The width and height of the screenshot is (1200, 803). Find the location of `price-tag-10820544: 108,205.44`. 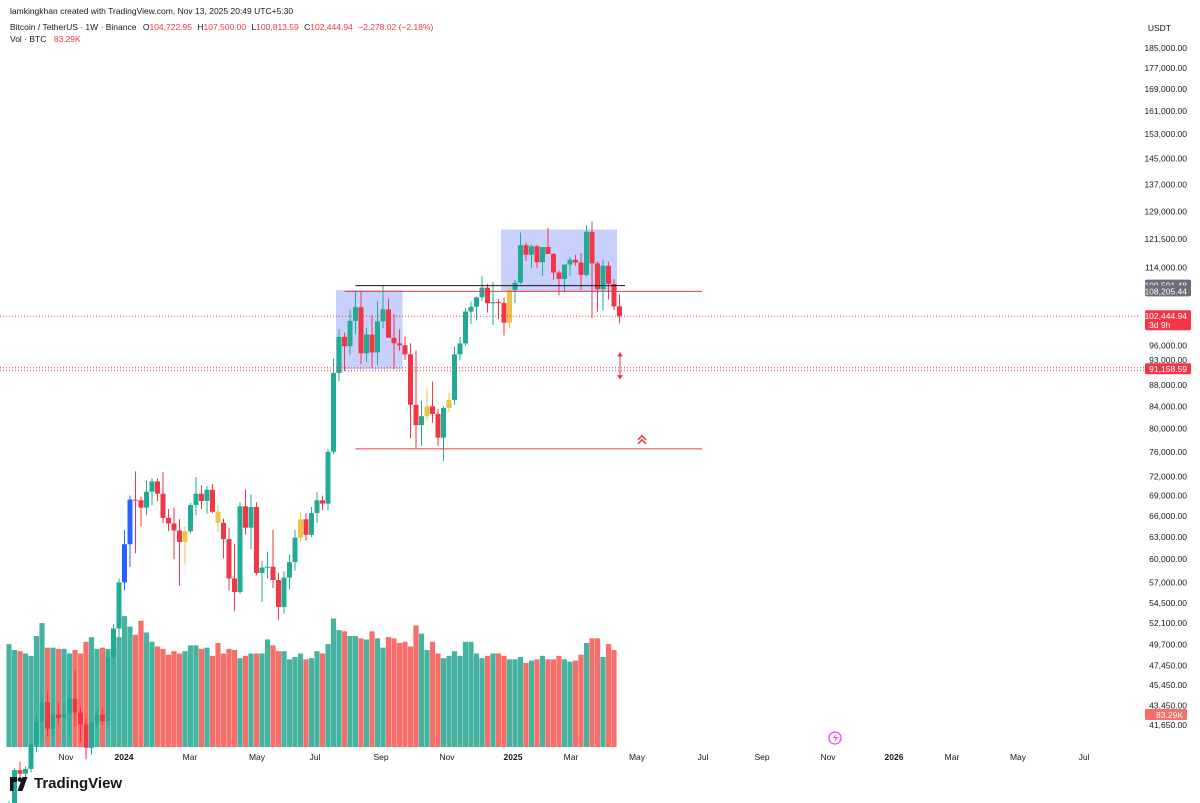

price-tag-10820544: 108,205.44 is located at coordinates (1167, 291).